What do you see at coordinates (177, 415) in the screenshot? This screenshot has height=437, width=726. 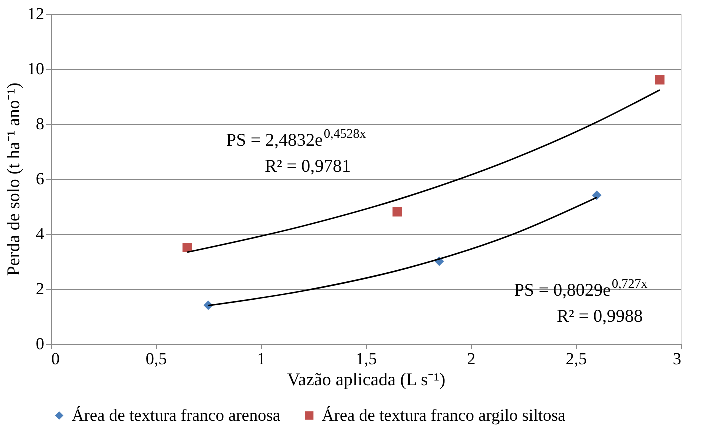 I see `legend-label: Área de textura franco arenosa` at bounding box center [177, 415].